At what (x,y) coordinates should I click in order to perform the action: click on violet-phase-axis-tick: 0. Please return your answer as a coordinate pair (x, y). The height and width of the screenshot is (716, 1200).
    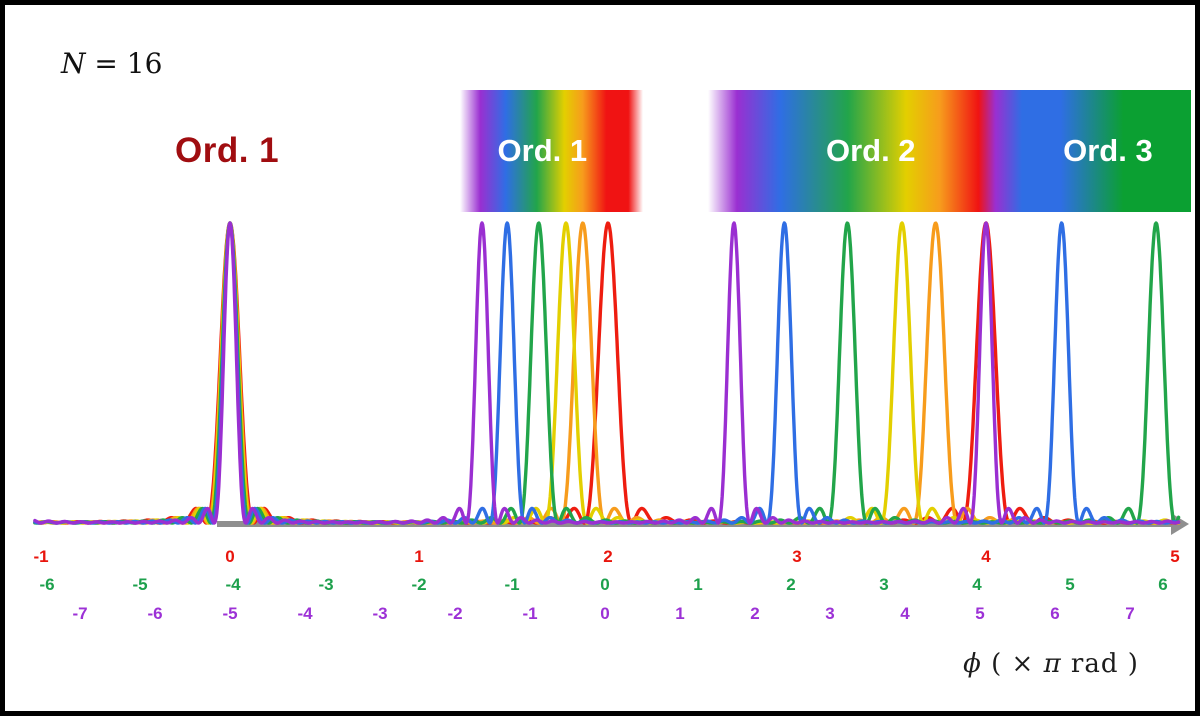
    Looking at the image, I should click on (605, 613).